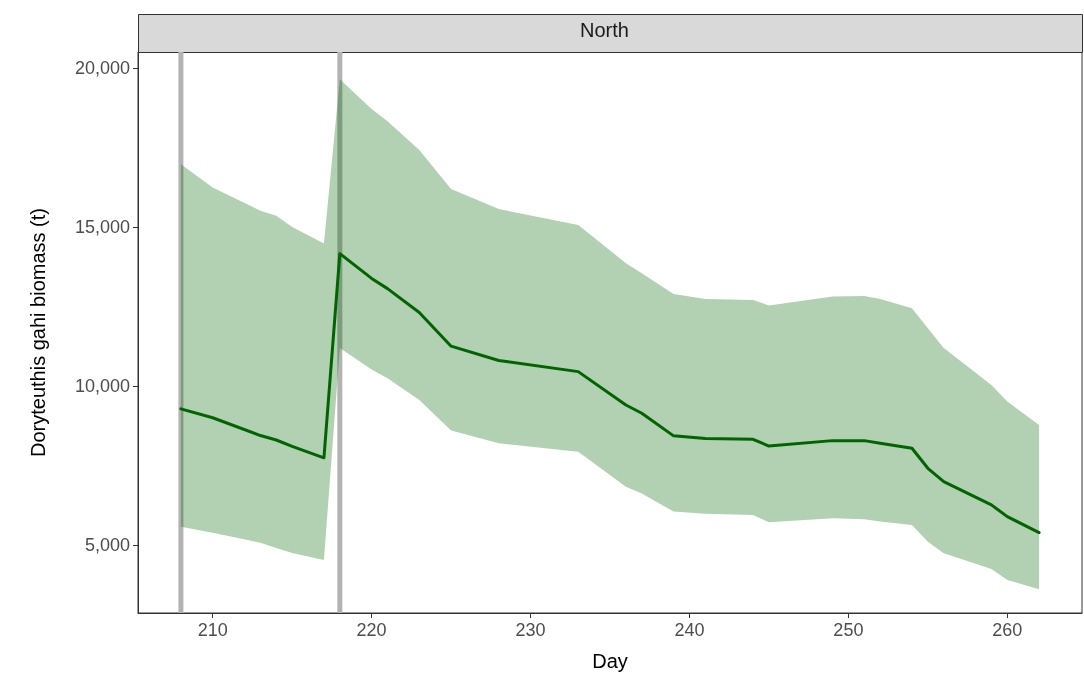  What do you see at coordinates (848, 630) in the screenshot?
I see `x-tick-label: 250` at bounding box center [848, 630].